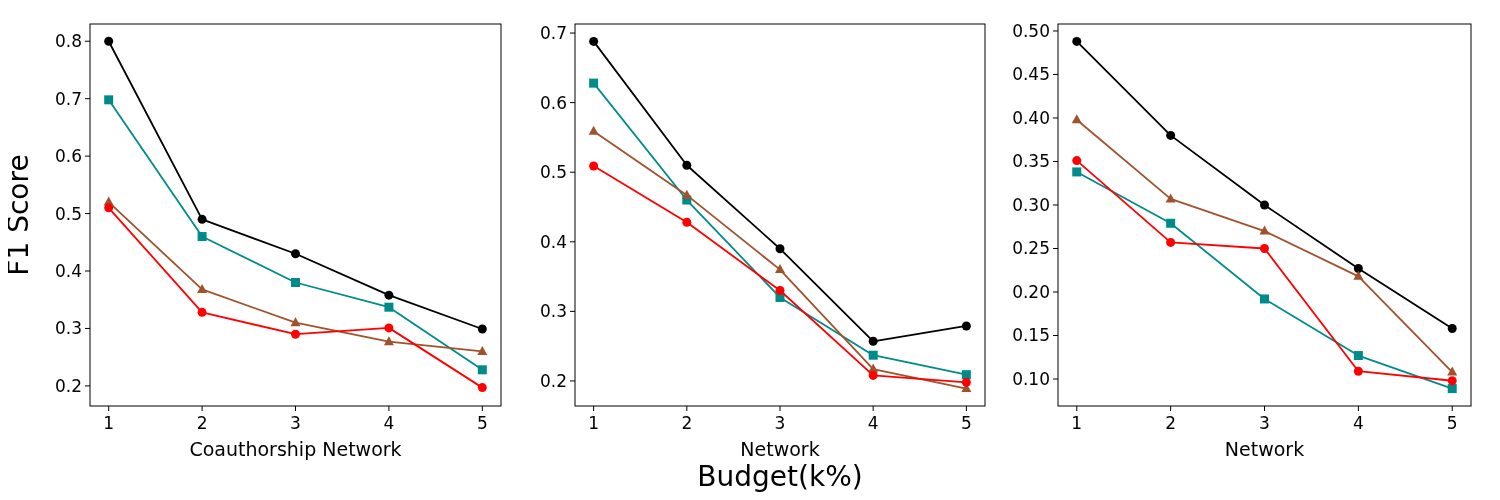 This screenshot has width=1500, height=500. I want to click on y-tick-label: 0.30, so click(1031, 204).